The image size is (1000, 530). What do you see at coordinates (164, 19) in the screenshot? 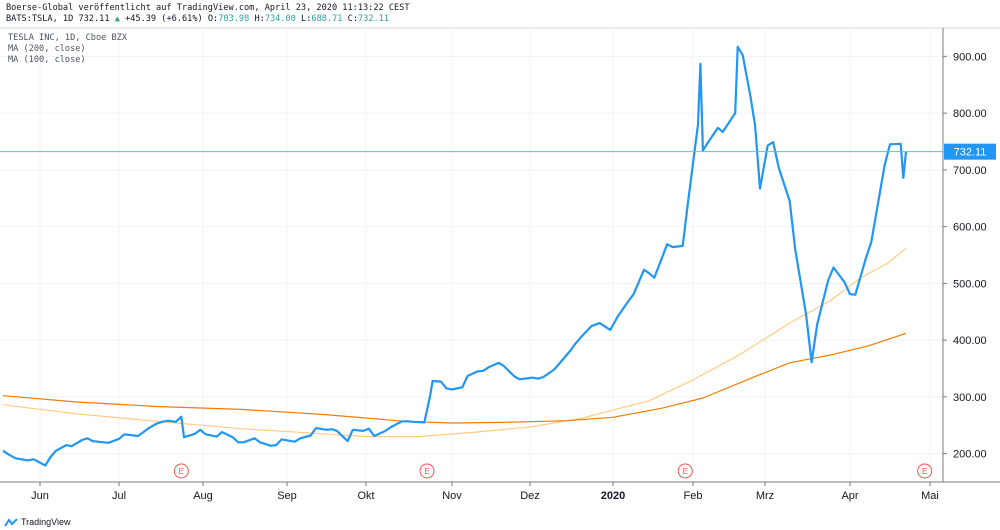
I see `change-value: +45.39 (+6.61%)` at bounding box center [164, 19].